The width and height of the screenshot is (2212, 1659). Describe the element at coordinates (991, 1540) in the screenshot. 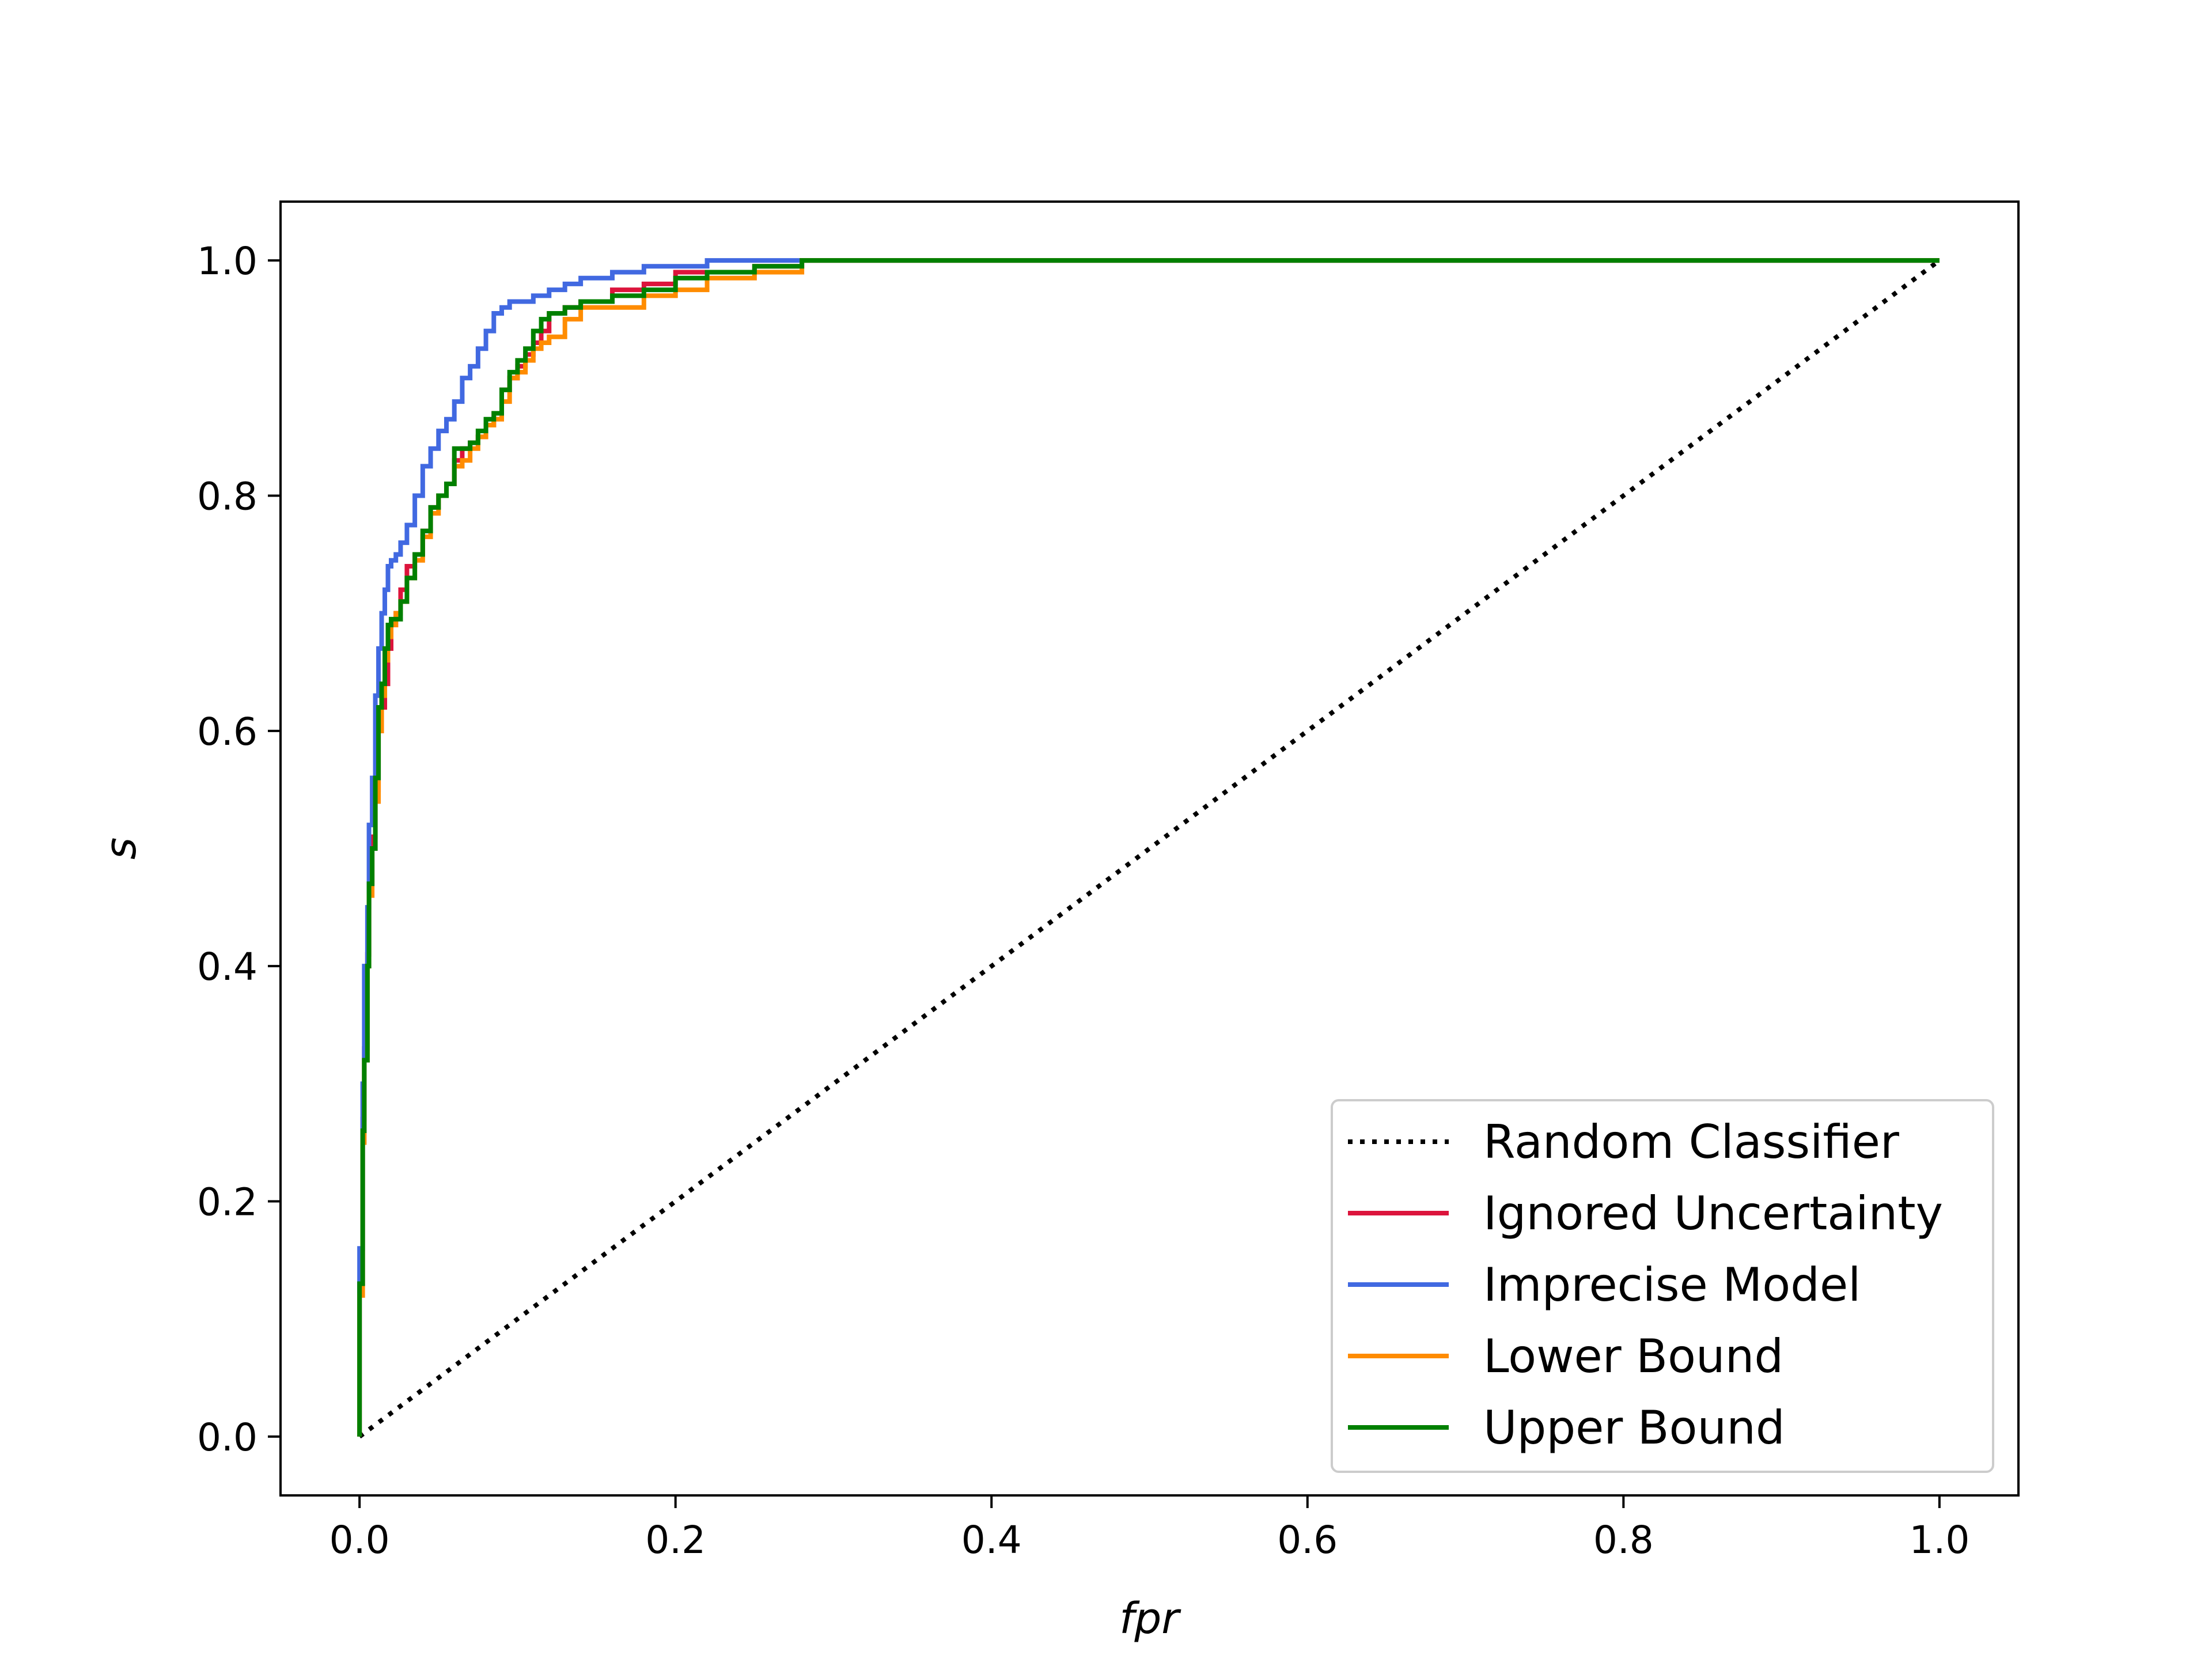

I see `x-tick-label: 0.4` at that location.